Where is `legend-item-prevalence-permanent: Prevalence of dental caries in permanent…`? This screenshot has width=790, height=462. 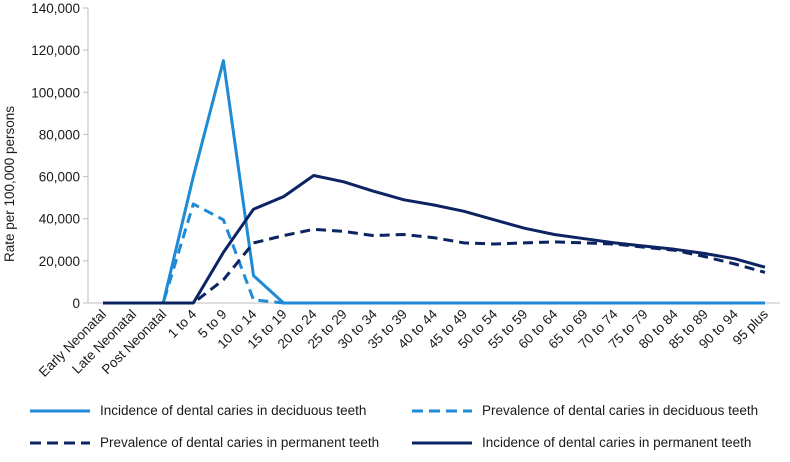
legend-item-prevalence-permanent: Prevalence of dental caries in permanent… is located at coordinates (204, 442).